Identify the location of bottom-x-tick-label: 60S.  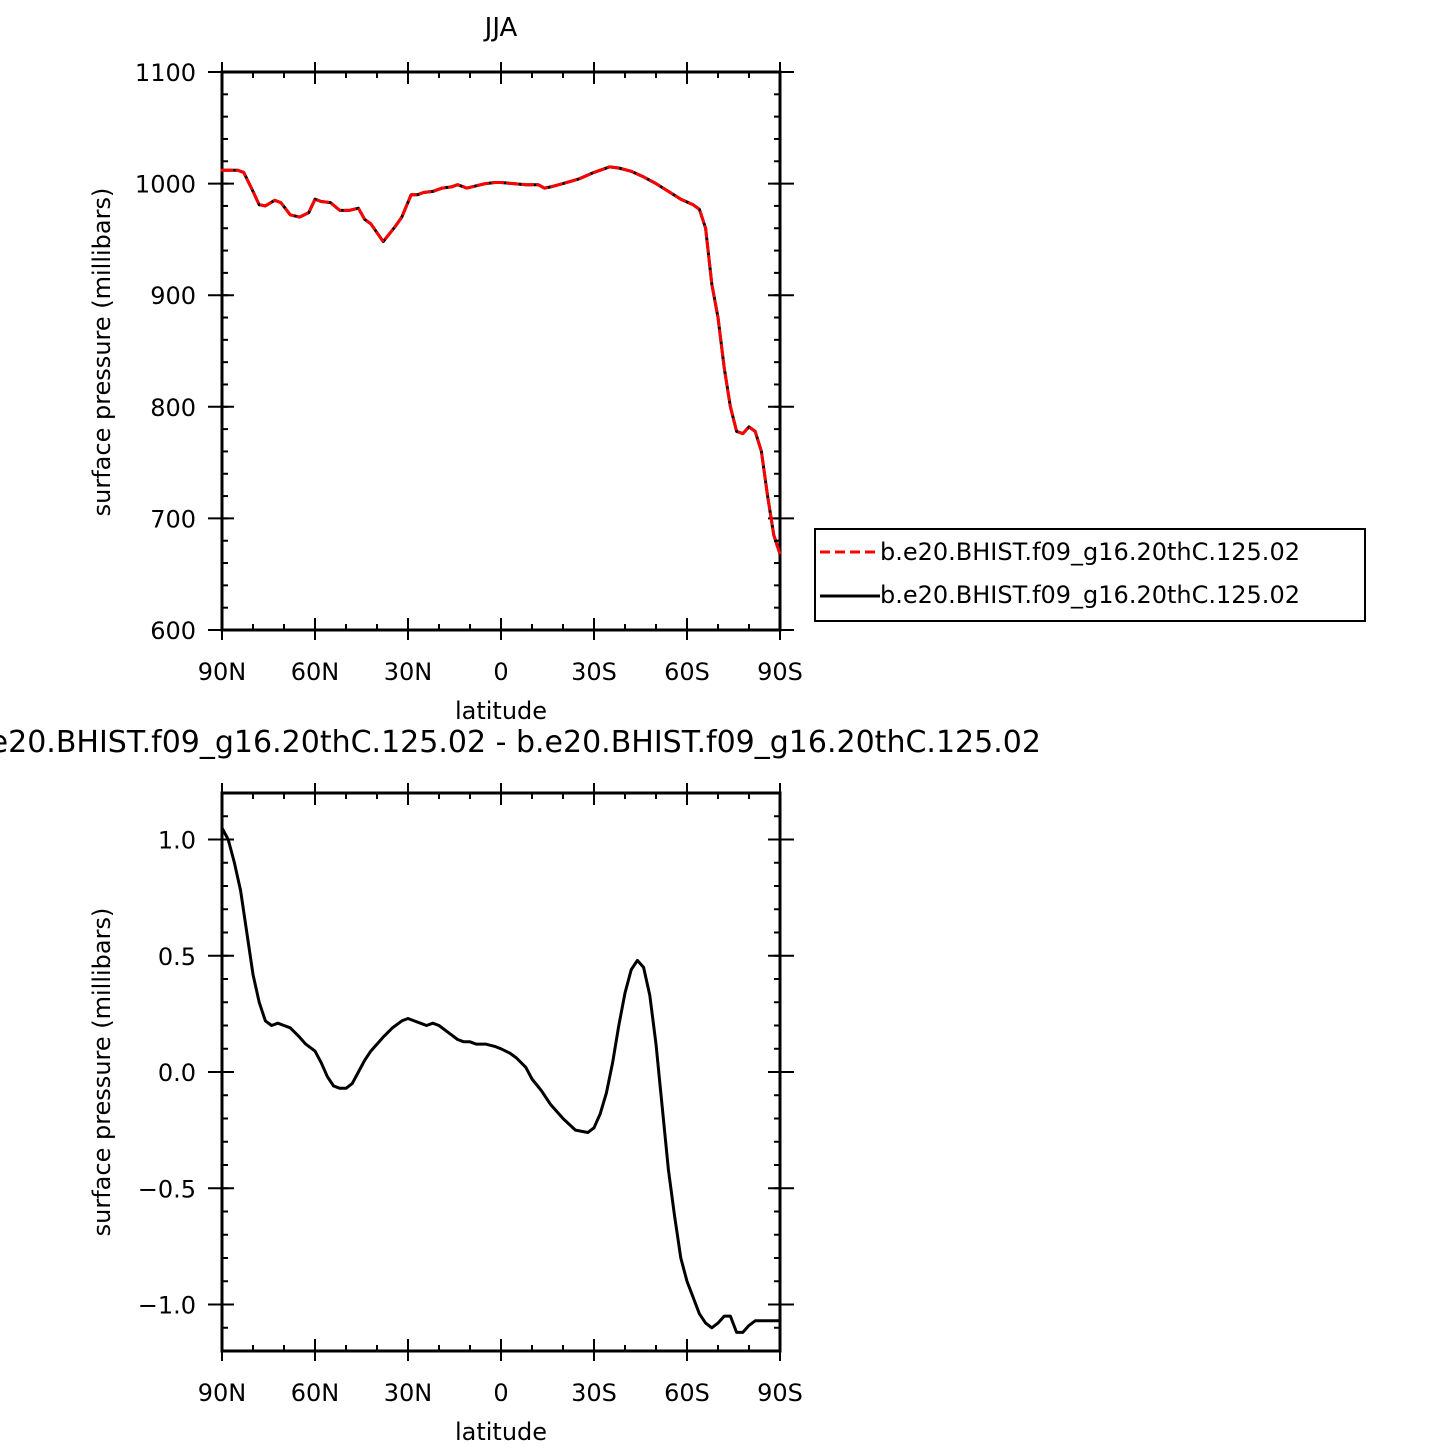
(687, 1393).